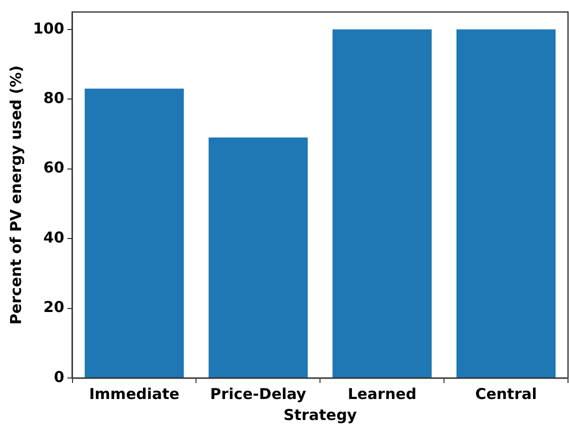  What do you see at coordinates (15, 195) in the screenshot?
I see `y-axis-title: Percent of PV energy used (%)` at bounding box center [15, 195].